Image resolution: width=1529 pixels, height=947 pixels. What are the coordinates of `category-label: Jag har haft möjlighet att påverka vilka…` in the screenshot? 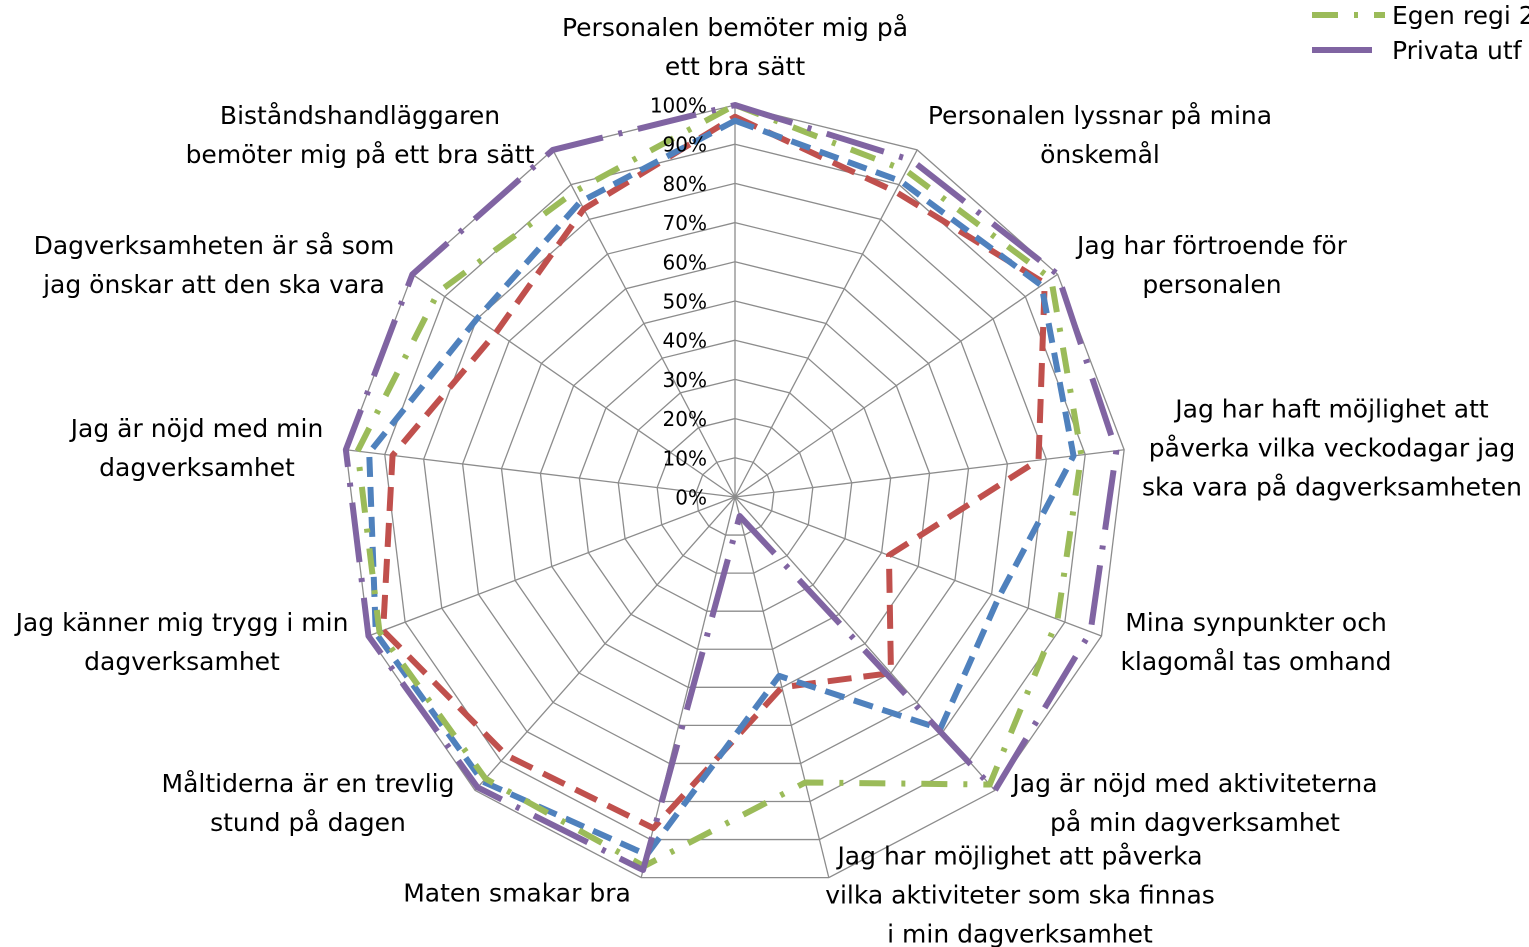 It's located at (1332, 448).